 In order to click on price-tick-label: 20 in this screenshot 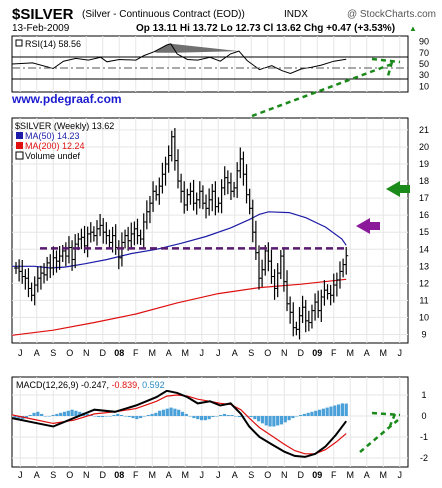, I will do `click(424, 147)`.